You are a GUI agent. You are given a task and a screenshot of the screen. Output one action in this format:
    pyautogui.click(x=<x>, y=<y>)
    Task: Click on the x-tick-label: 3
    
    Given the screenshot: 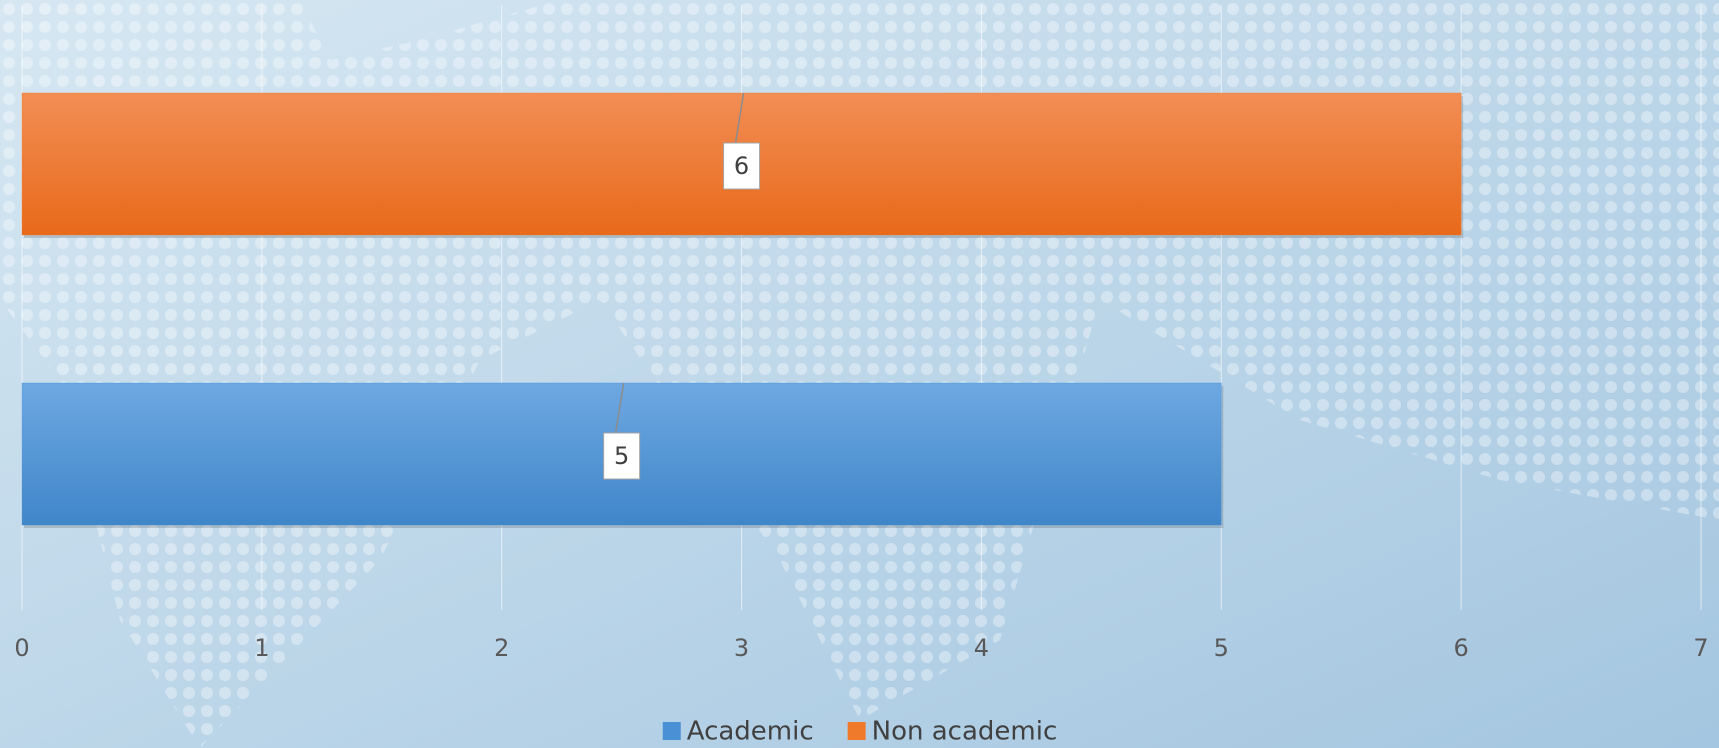 What is the action you would take?
    pyautogui.click(x=741, y=648)
    